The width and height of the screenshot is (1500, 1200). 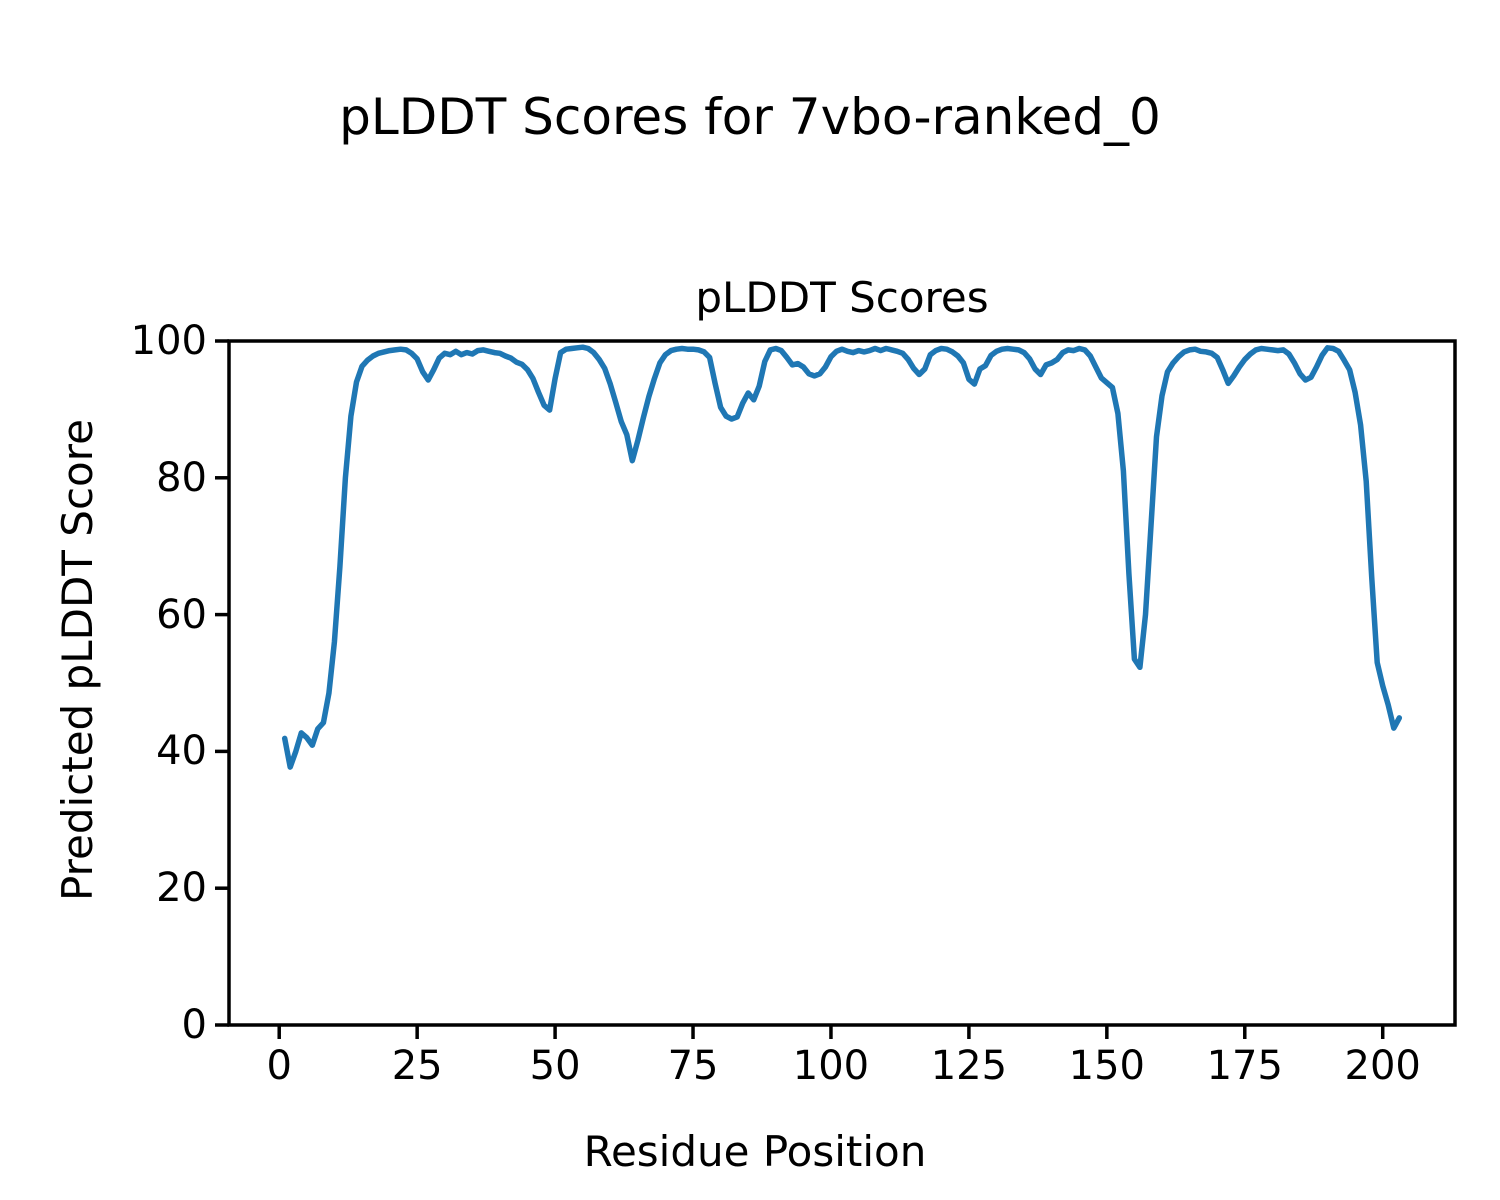 What do you see at coordinates (693, 1066) in the screenshot?
I see `x-tick-label: 75` at bounding box center [693, 1066].